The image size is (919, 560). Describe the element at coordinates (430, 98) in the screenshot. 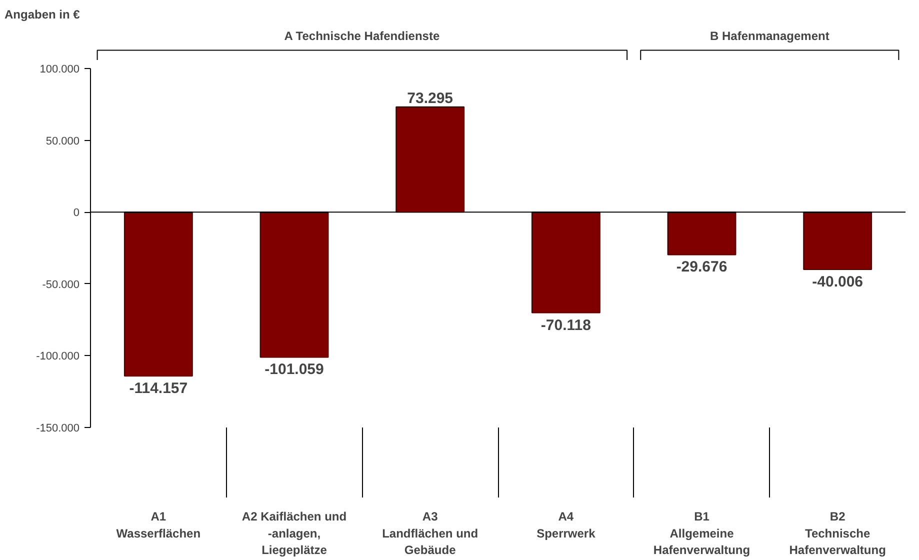

I see `data-label: 73.295` at that location.